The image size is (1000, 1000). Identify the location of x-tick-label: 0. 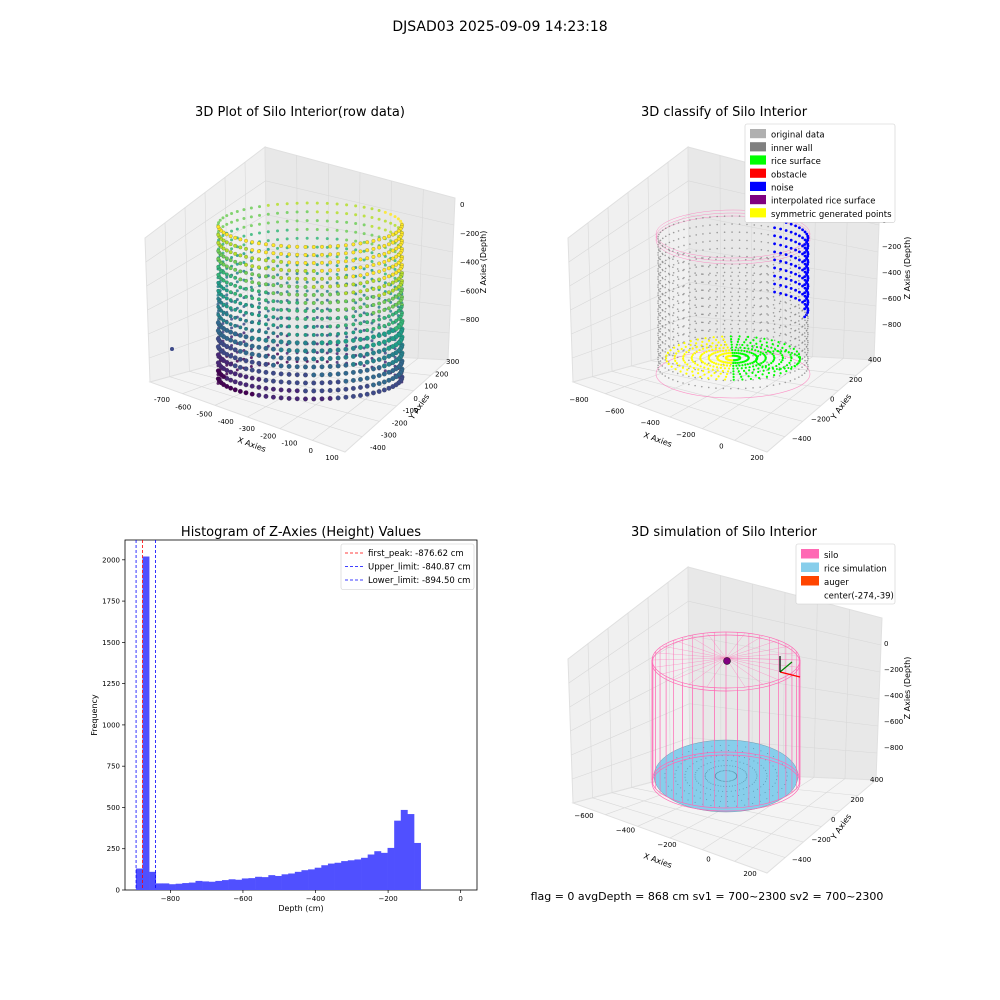
(721, 446).